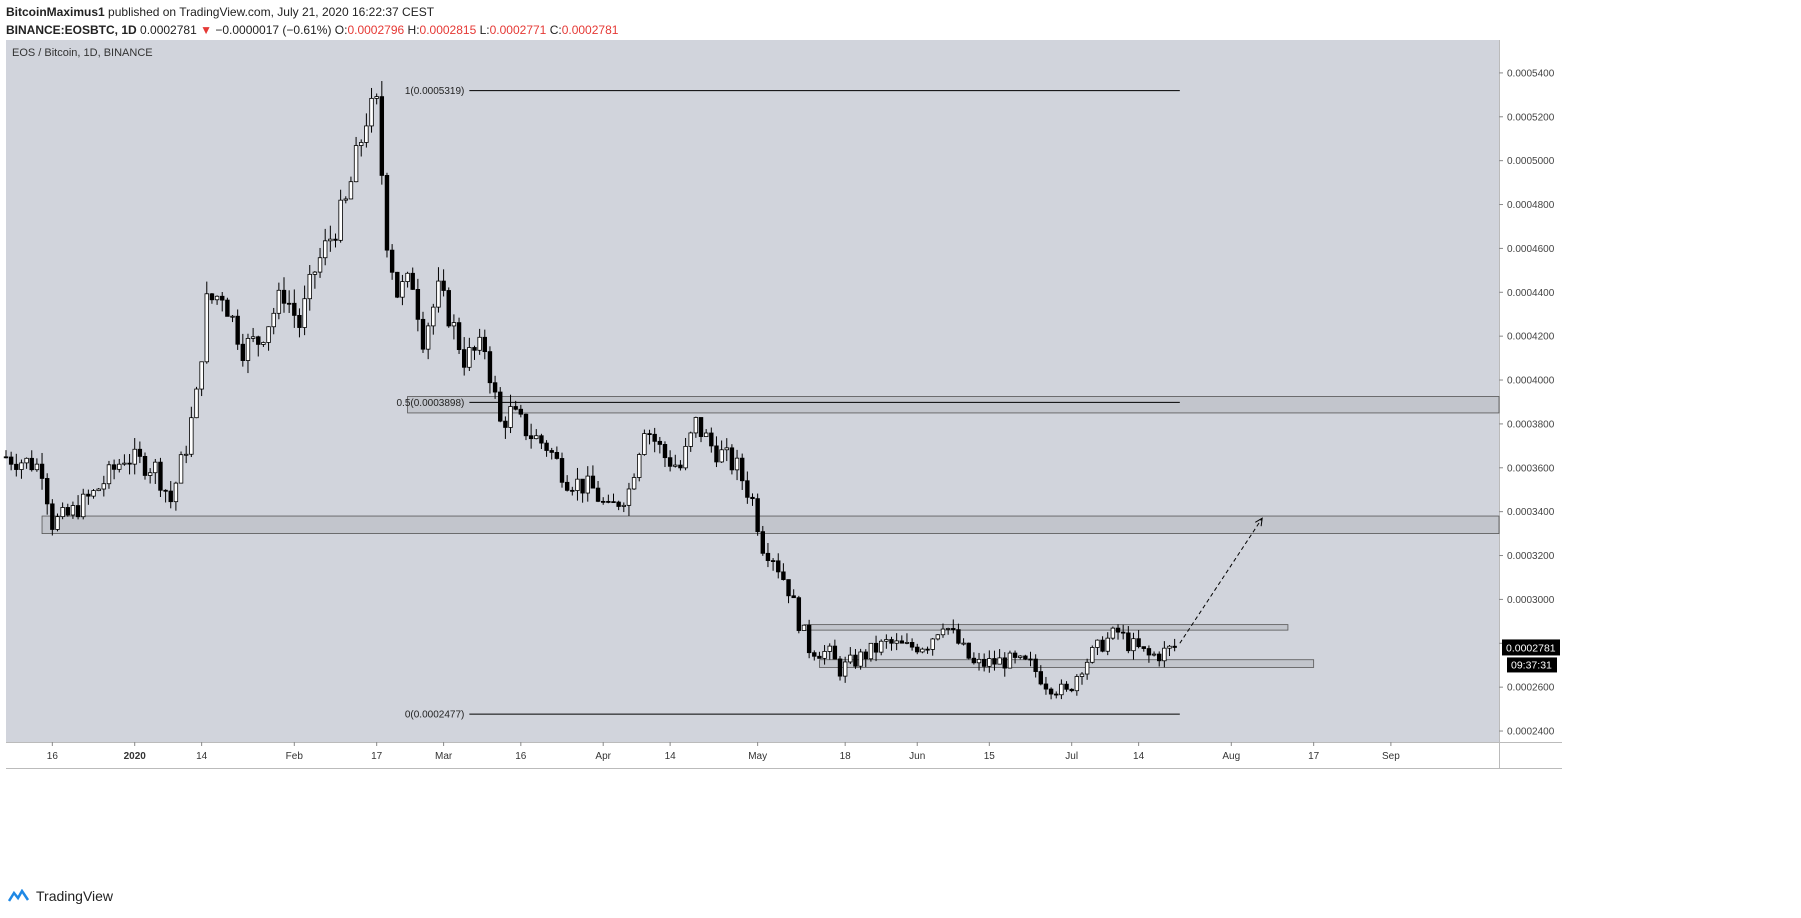  I want to click on brand-text: TradingView, so click(75, 896).